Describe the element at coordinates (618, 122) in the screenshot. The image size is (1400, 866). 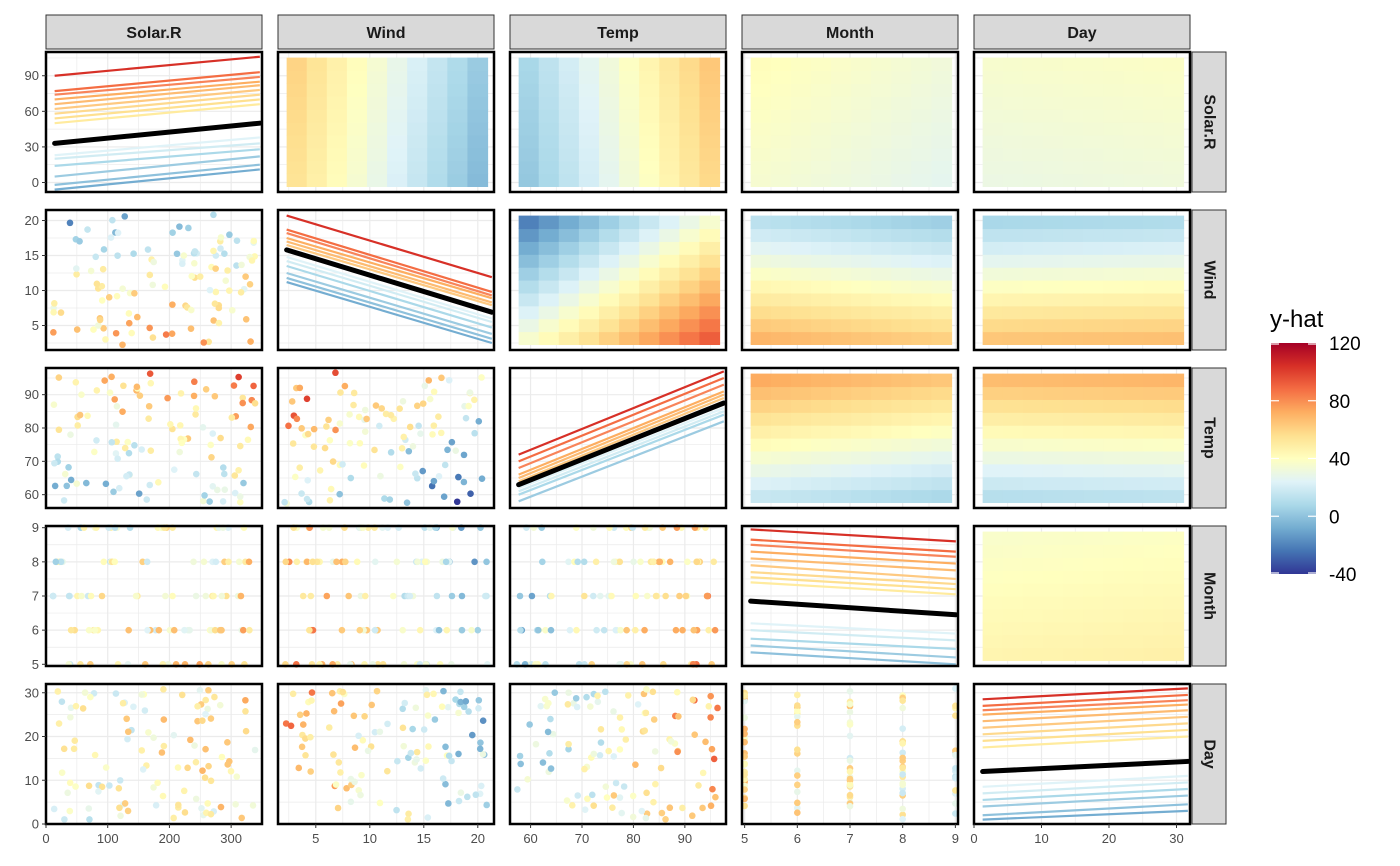
I see `panel-Solar.R-vs-Temp` at that location.